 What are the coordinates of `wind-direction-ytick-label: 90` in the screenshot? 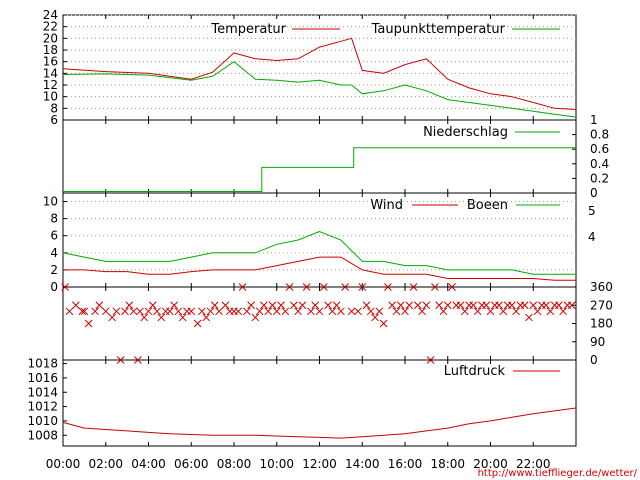 It's located at (597, 342).